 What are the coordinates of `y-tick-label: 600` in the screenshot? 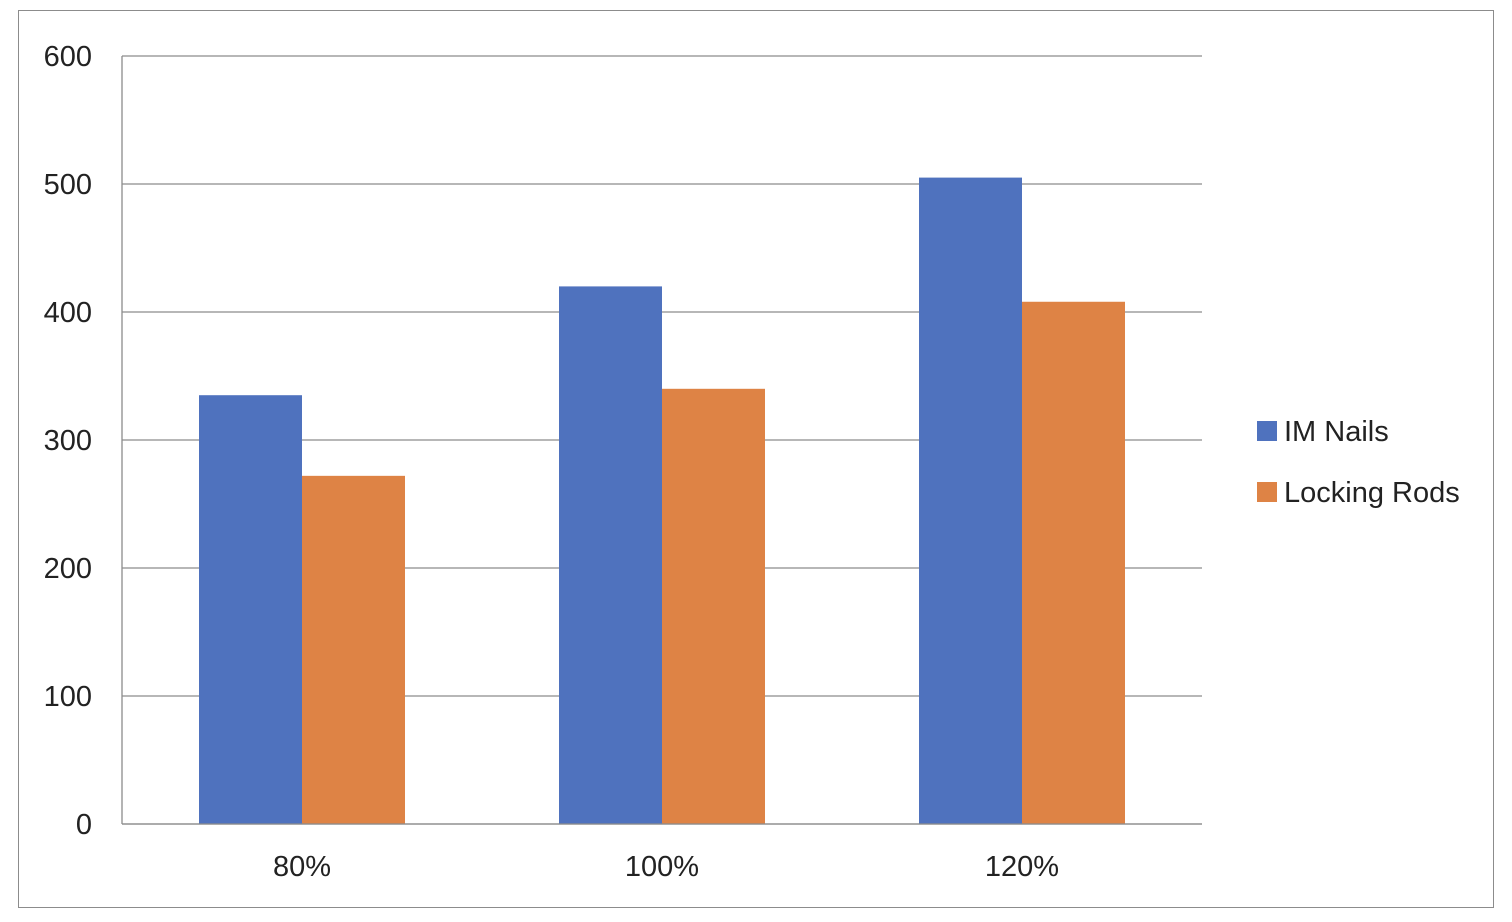 It's located at (68, 57).